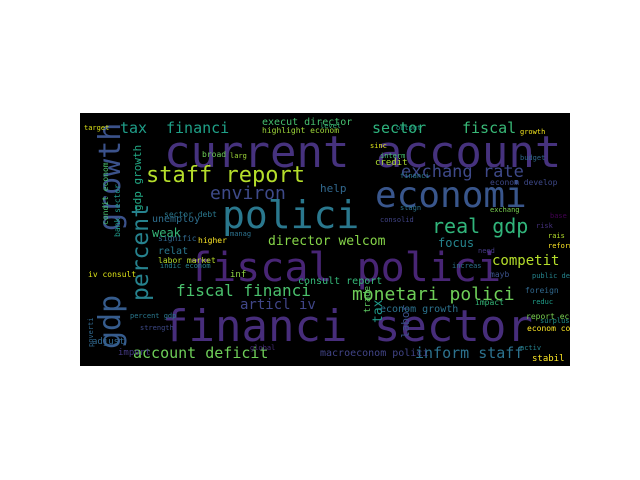 The width and height of the screenshot is (640, 480). I want to click on word-cloud-word: competit, so click(526, 261).